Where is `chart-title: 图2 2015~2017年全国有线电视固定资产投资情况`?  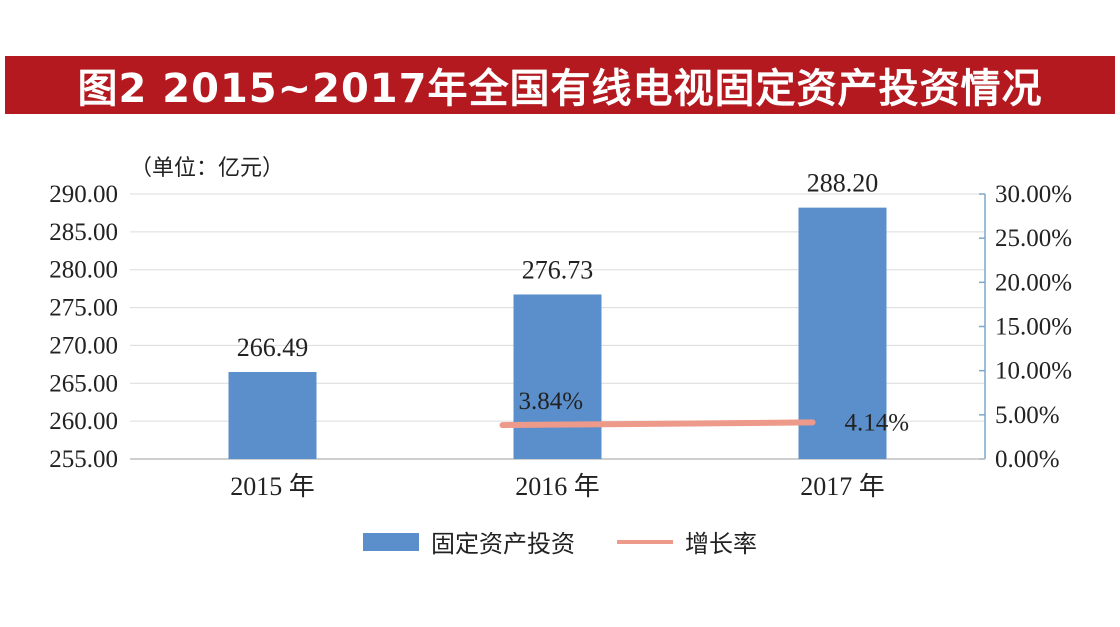 chart-title: 图2 2015~2017年全国有线电视固定资产投资情况 is located at coordinates (560, 89).